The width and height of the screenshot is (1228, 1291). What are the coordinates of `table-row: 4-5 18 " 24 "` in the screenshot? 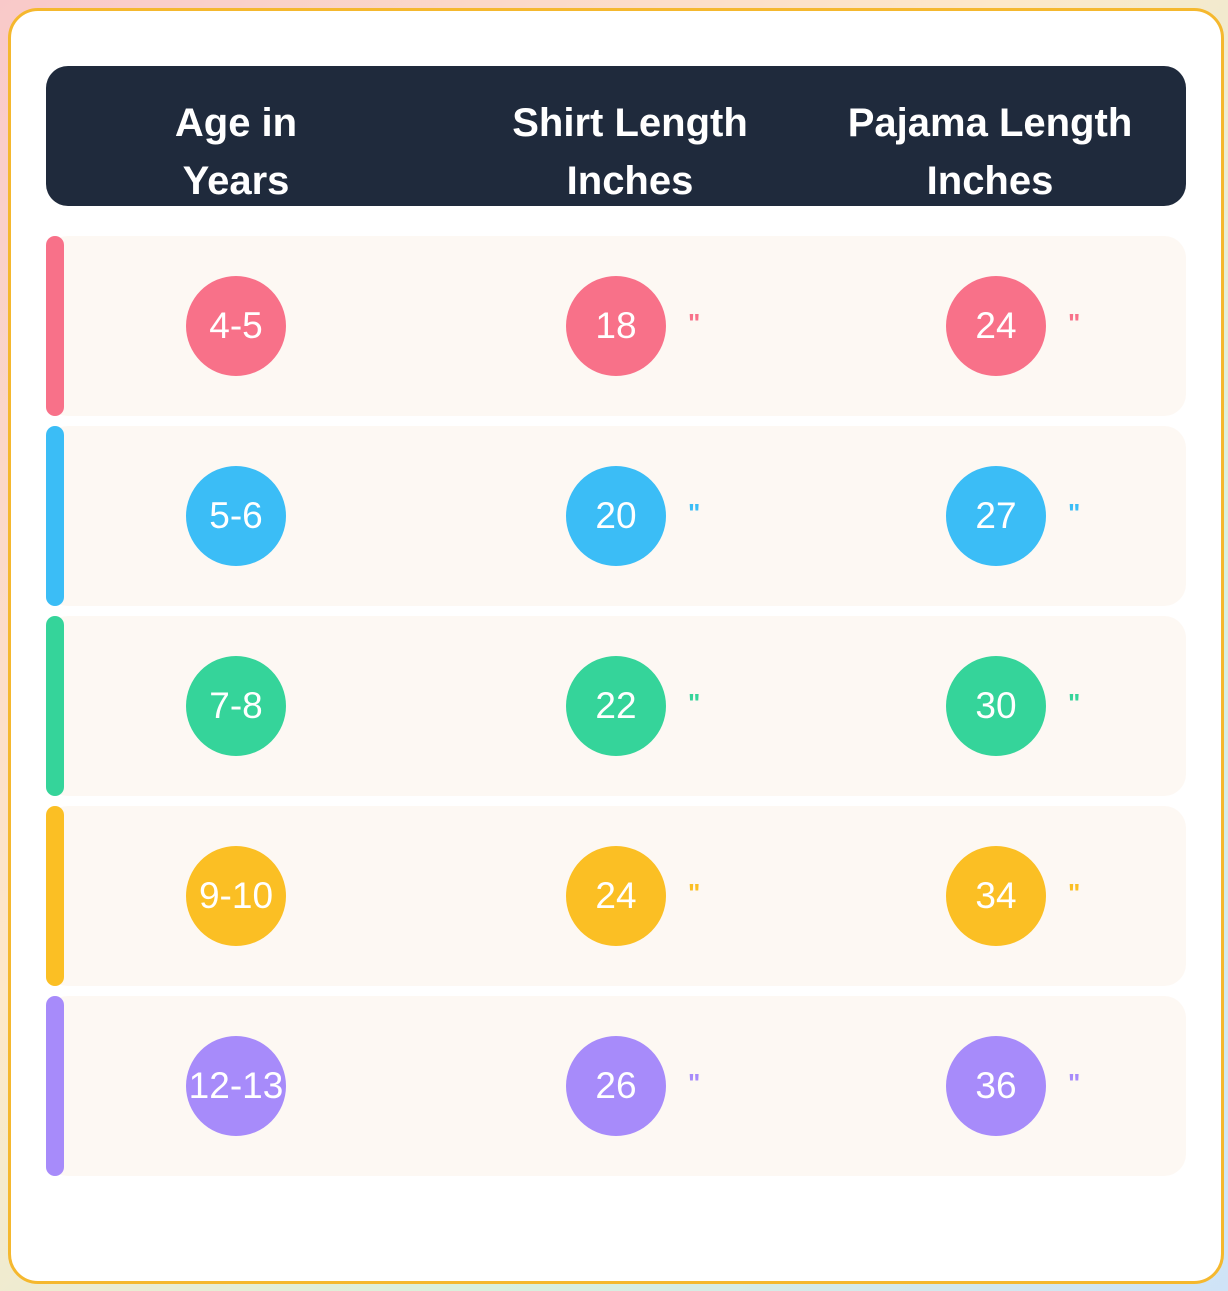 It's located at (616, 326).